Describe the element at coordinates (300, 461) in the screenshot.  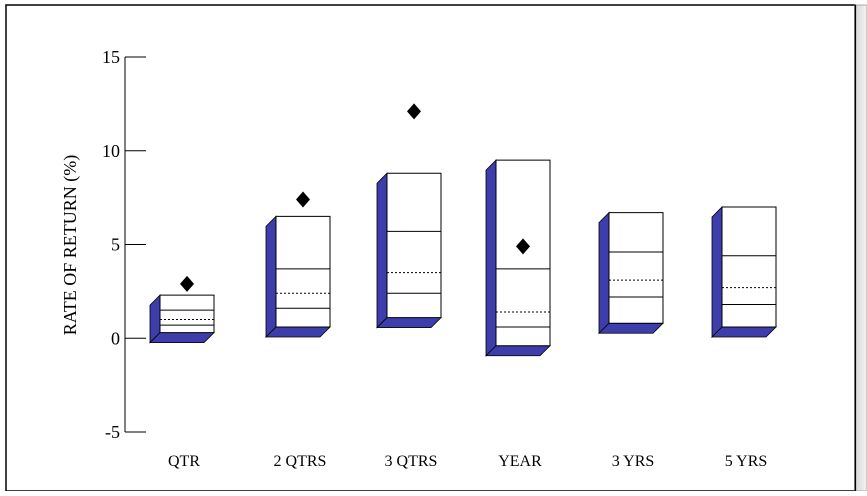
I see `x-tick-label: 2 QTRS` at that location.